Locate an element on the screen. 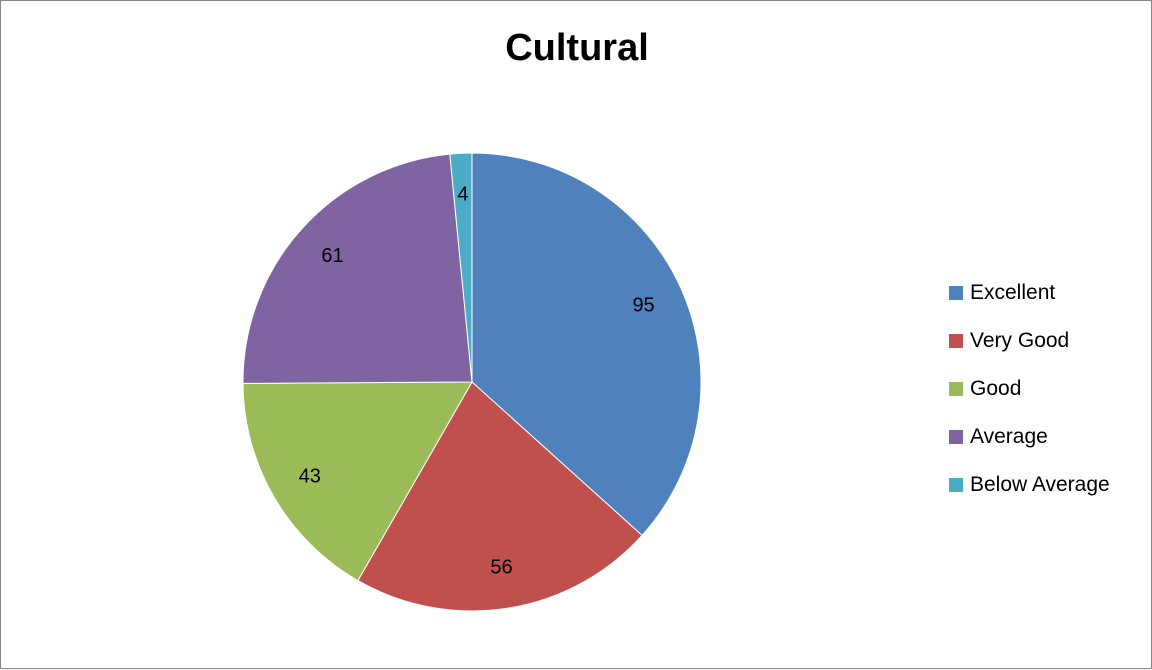 The image size is (1152, 670). legend-label-very-good: Very Good is located at coordinates (1020, 340).